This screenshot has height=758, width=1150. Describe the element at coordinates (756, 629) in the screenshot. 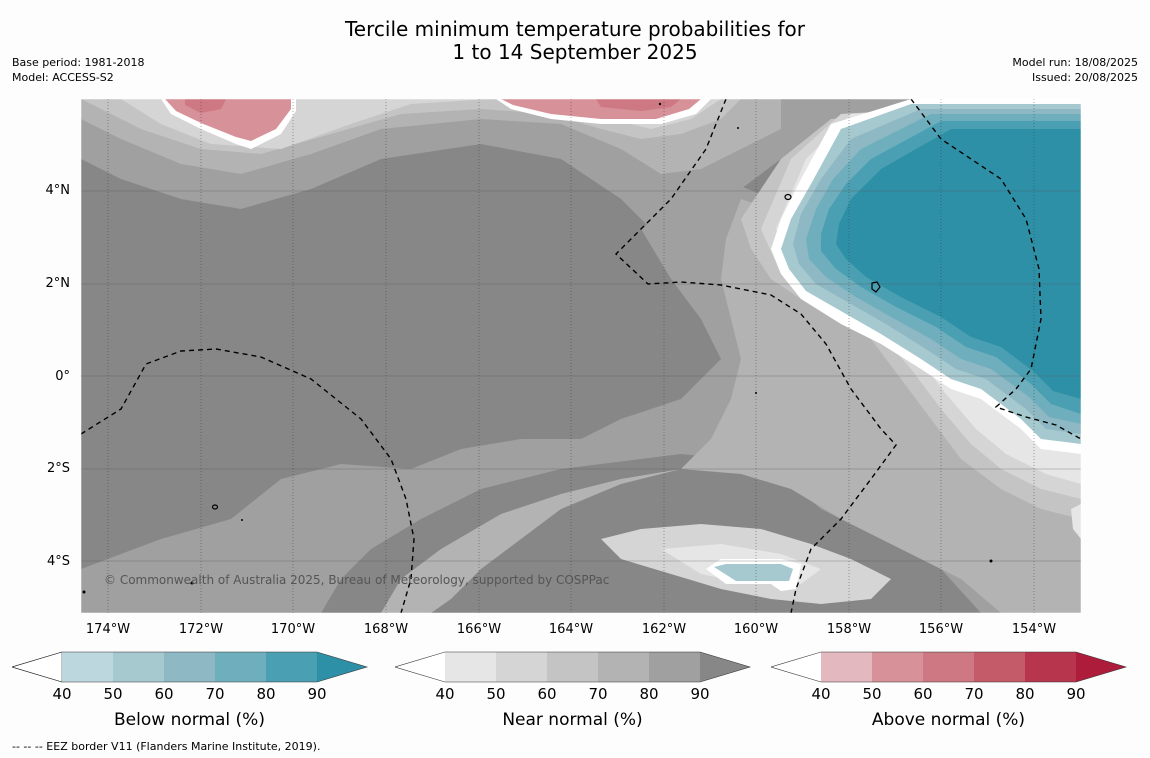

I see `lon-label-160w: 160°W` at that location.